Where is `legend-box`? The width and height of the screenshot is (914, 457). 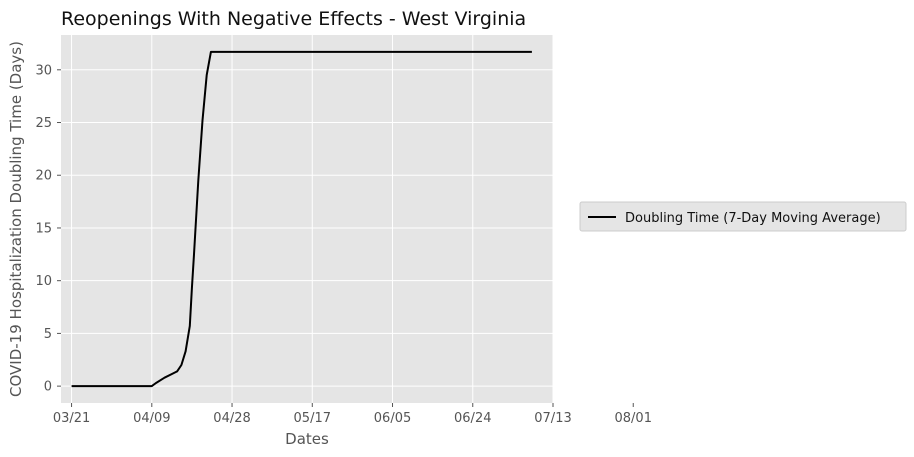 legend-box is located at coordinates (743, 216).